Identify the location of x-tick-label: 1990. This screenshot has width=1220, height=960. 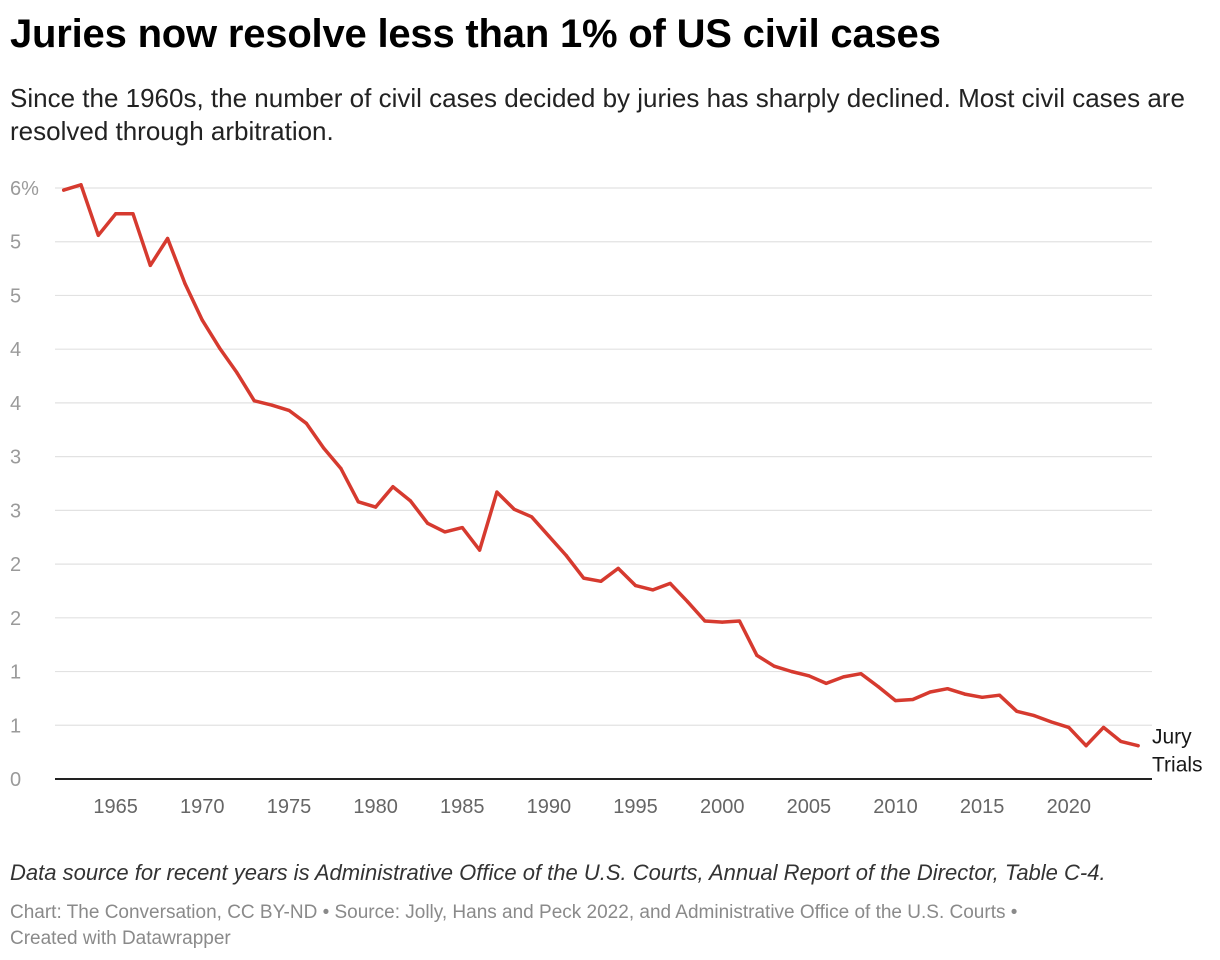
(549, 807).